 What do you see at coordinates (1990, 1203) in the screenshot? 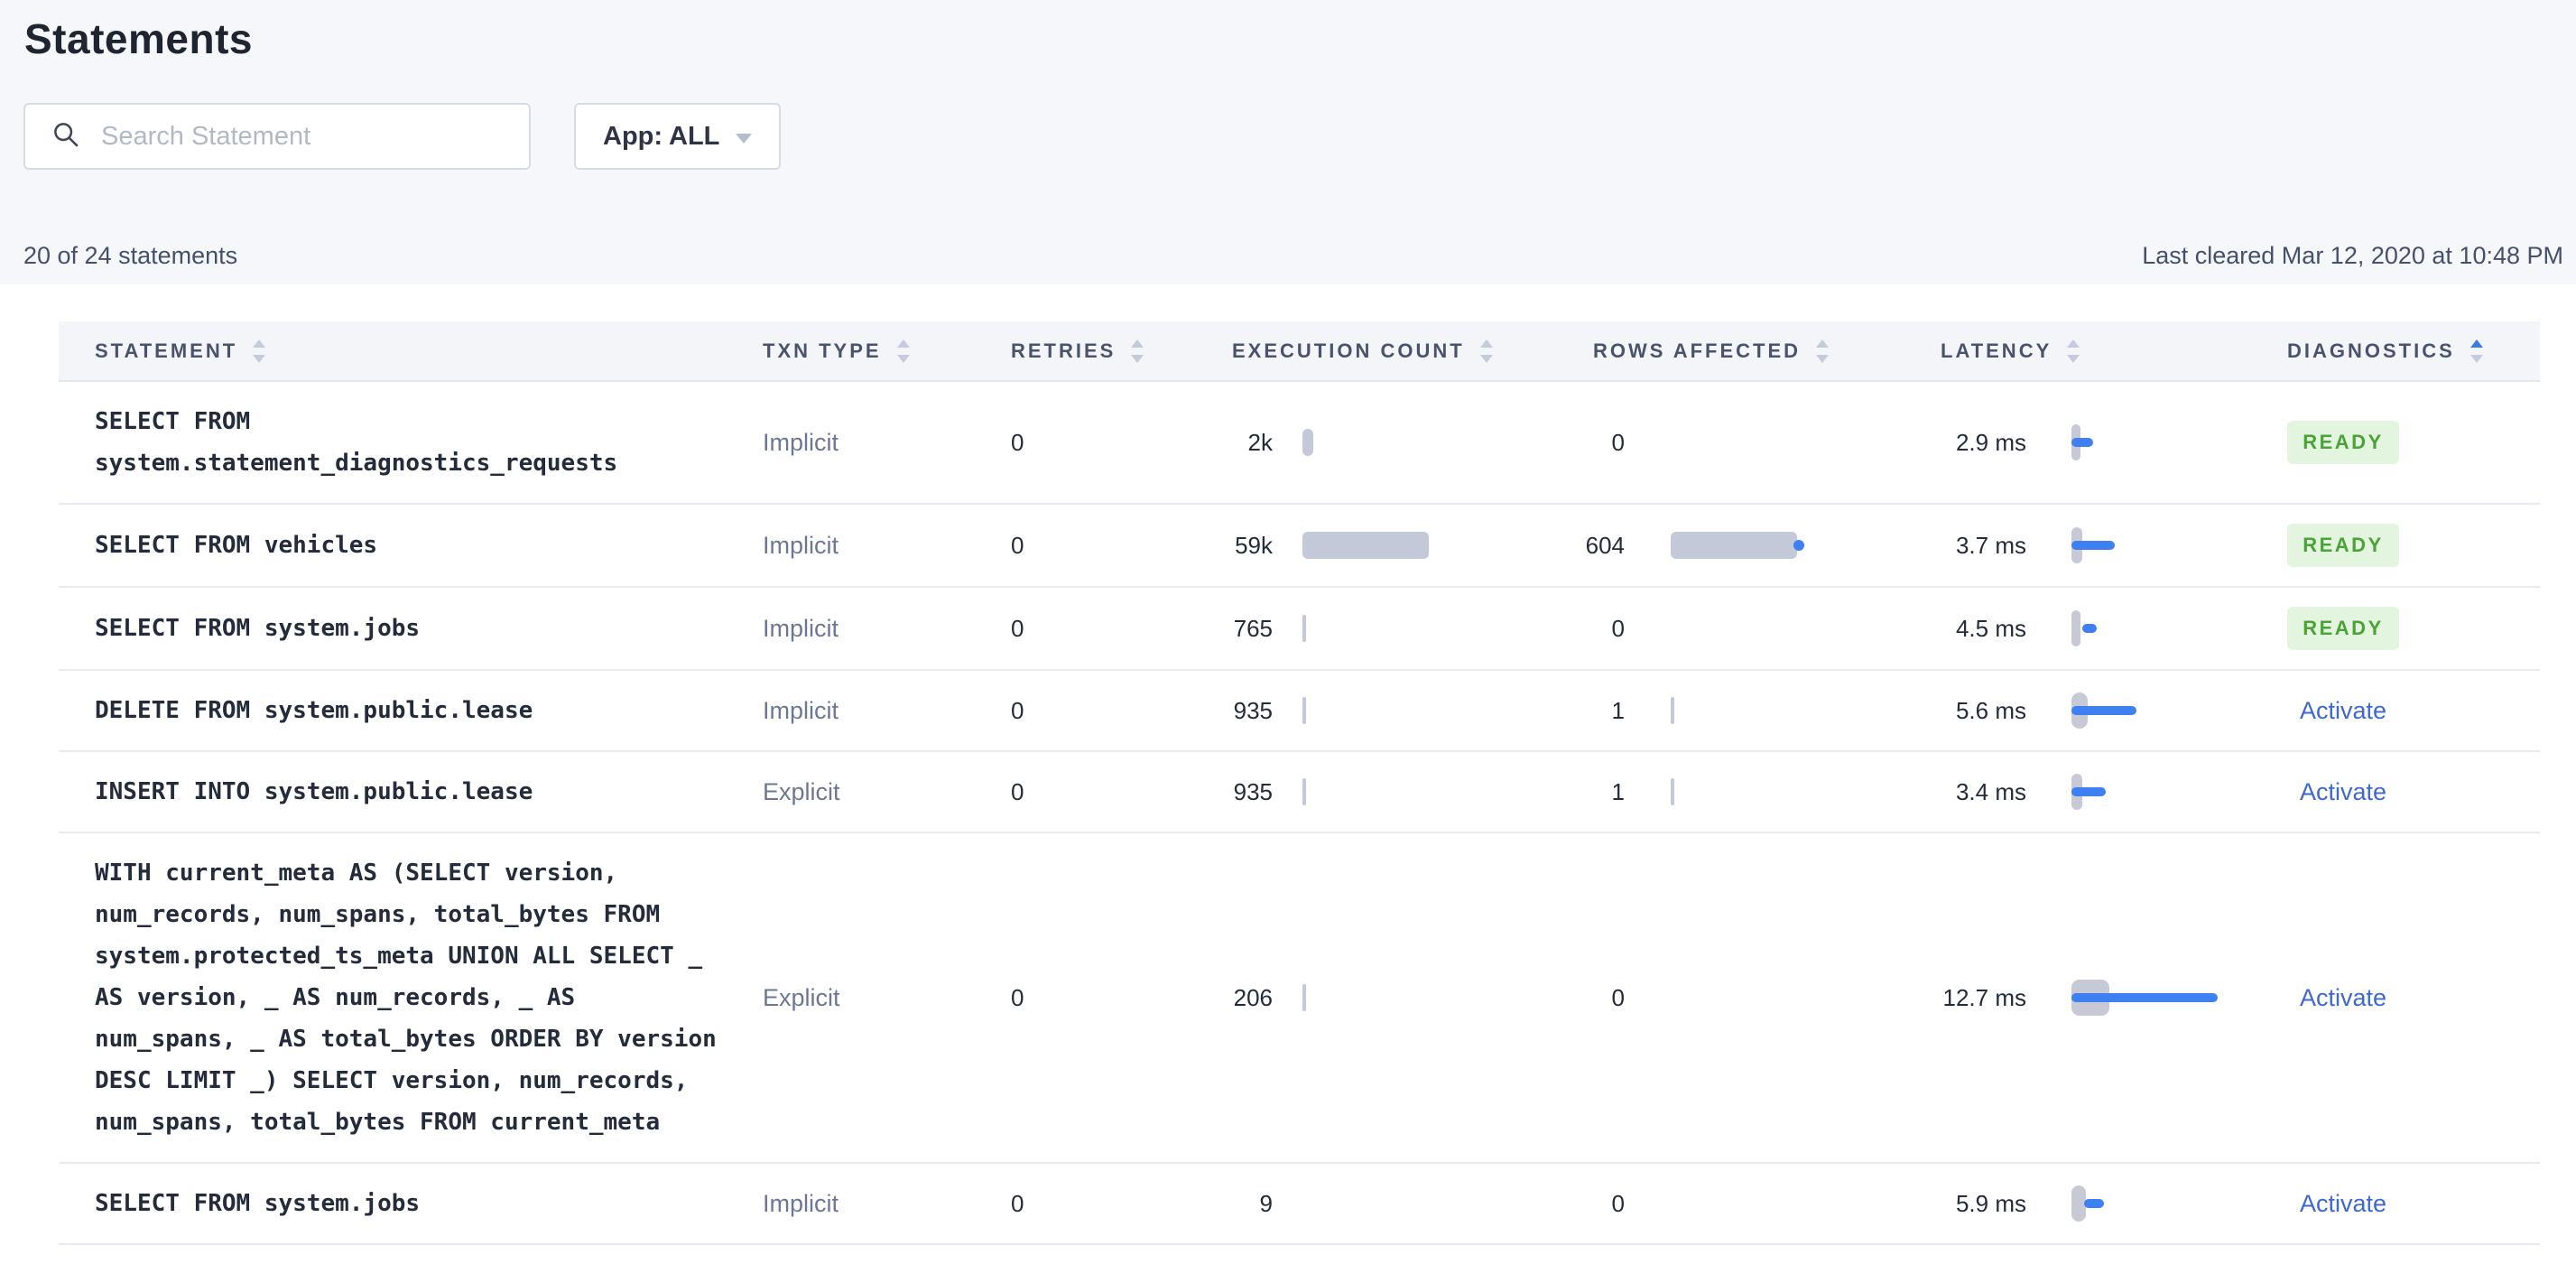
I see `latency-value: 5.9 ms` at bounding box center [1990, 1203].